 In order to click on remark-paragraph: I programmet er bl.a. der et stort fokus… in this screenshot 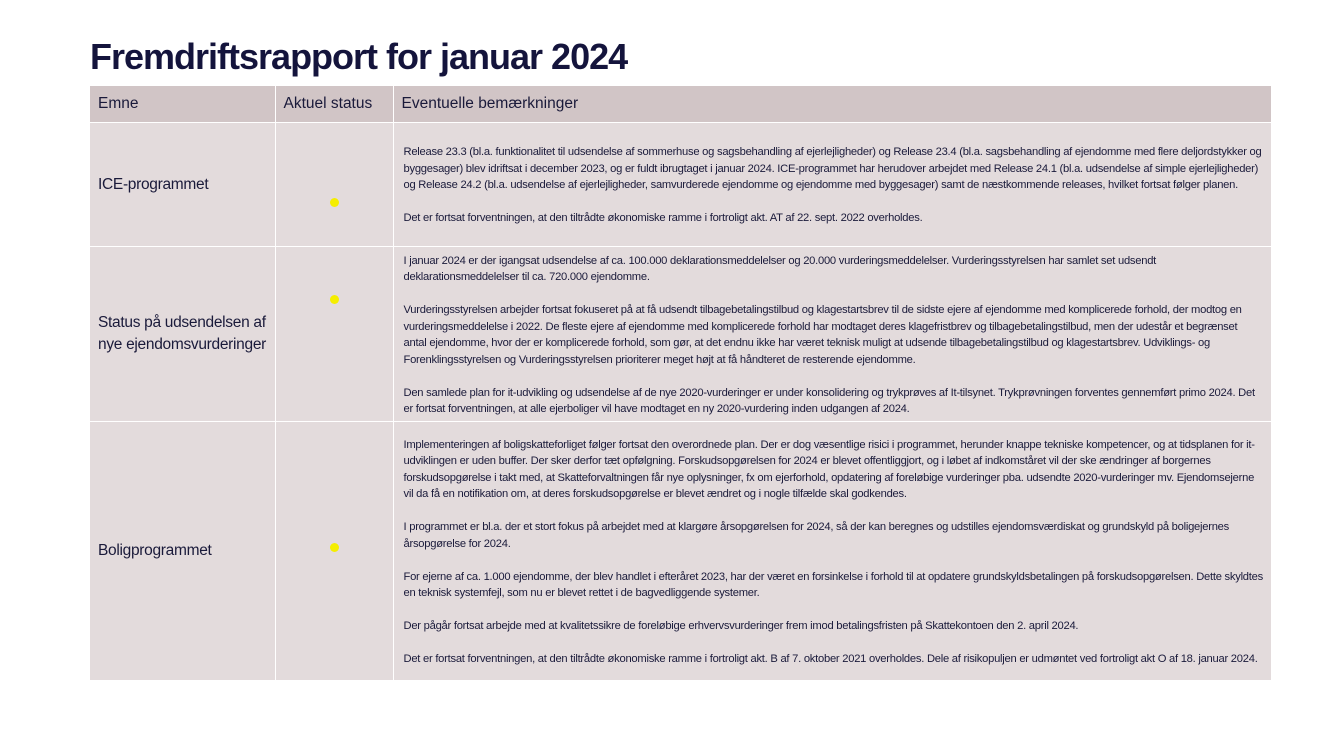, I will do `click(816, 535)`.